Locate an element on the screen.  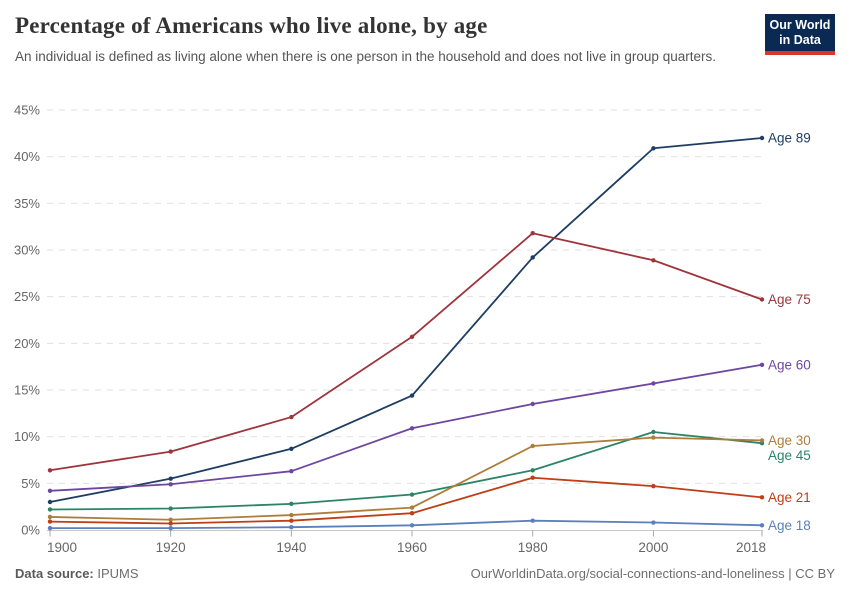
owid-logo: Our World in Data is located at coordinates (800, 34).